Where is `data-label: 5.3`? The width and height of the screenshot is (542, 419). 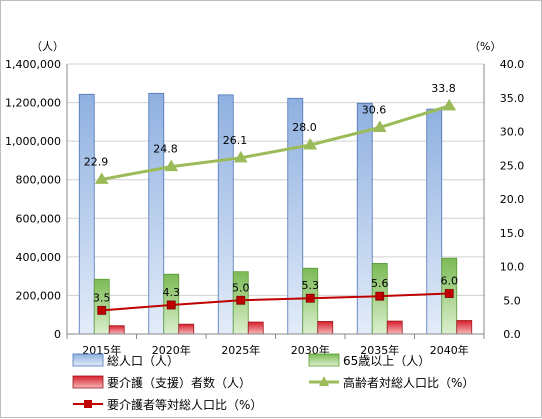 data-label: 5.3 is located at coordinates (311, 285).